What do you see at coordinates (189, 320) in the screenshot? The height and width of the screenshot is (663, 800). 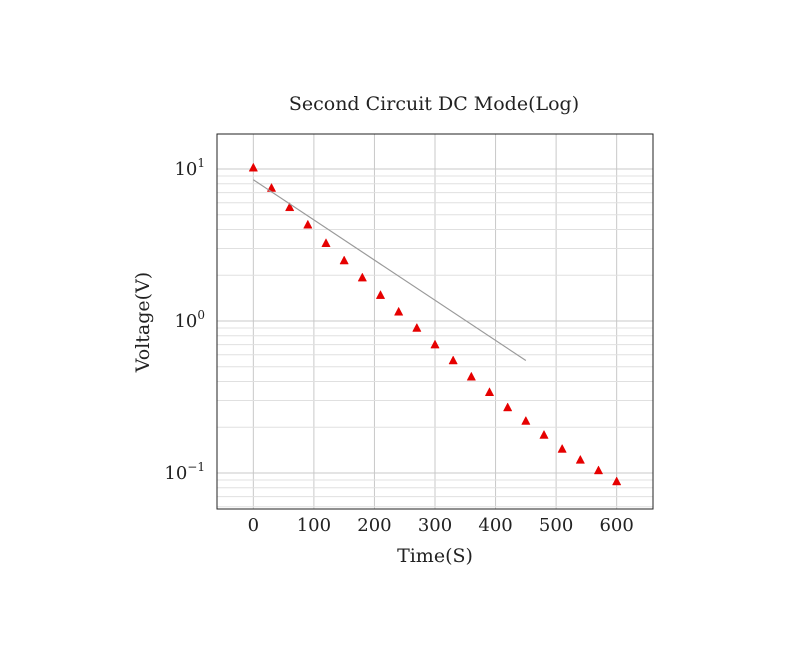 I see `y-tick-label: 10⁰` at bounding box center [189, 320].